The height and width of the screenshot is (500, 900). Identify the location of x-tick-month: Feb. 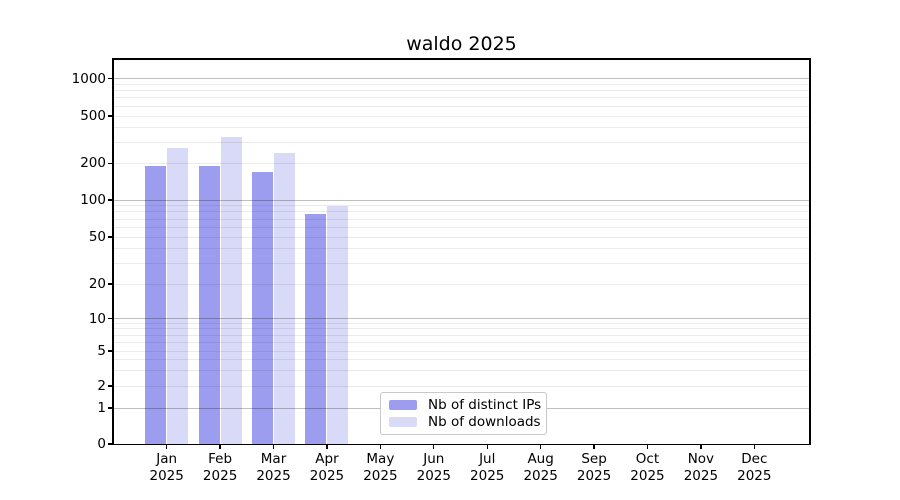
(220, 459).